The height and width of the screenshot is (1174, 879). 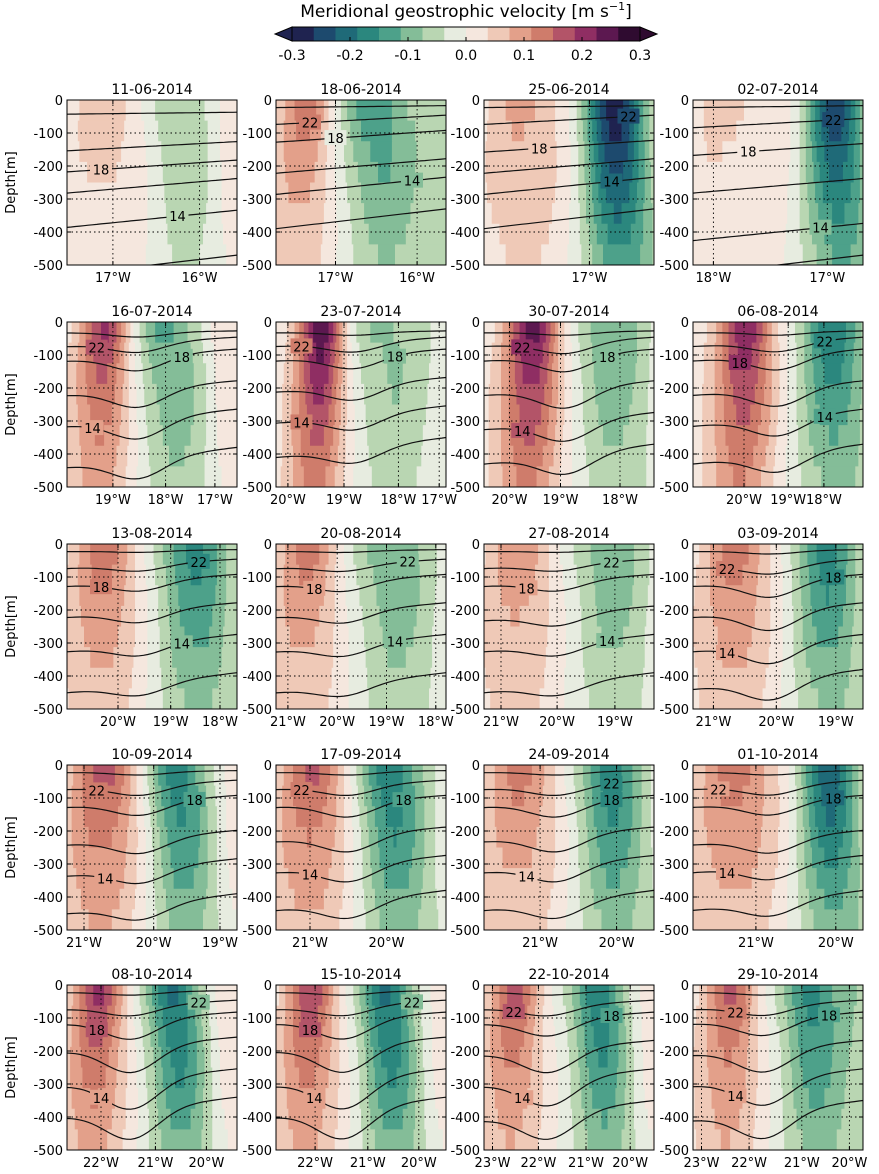 What do you see at coordinates (611, 562) in the screenshot?
I see `isotherm-label-bg` at bounding box center [611, 562].